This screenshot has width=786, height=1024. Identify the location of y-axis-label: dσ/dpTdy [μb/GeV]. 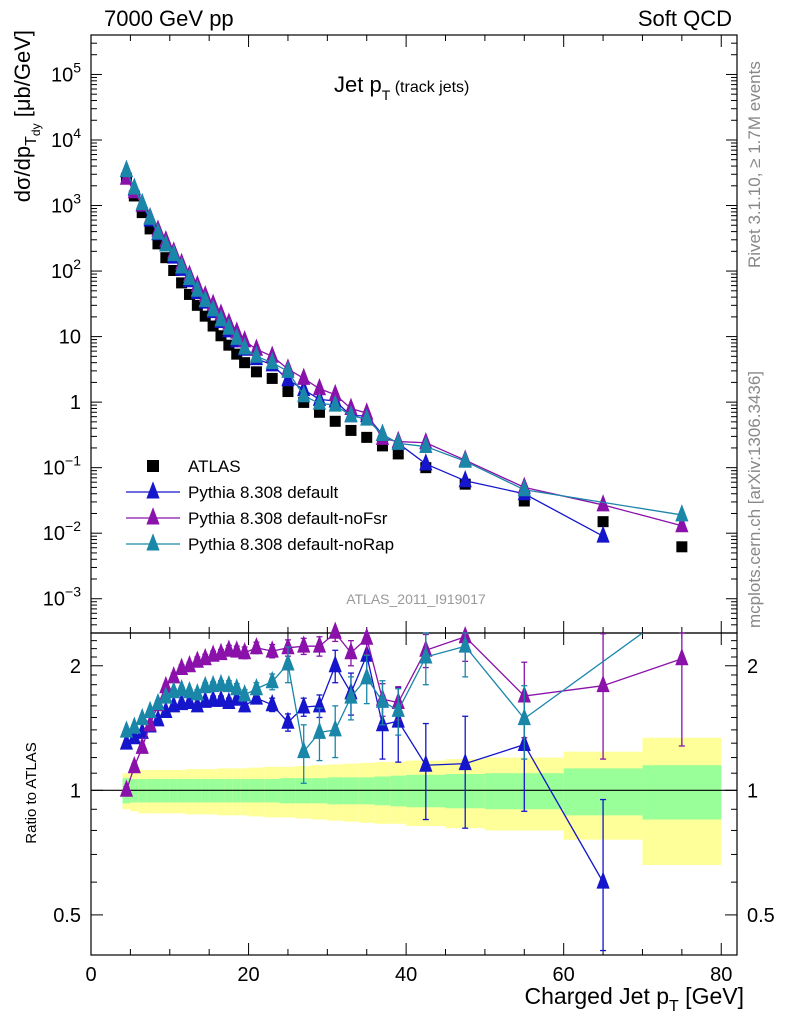
(26, 116).